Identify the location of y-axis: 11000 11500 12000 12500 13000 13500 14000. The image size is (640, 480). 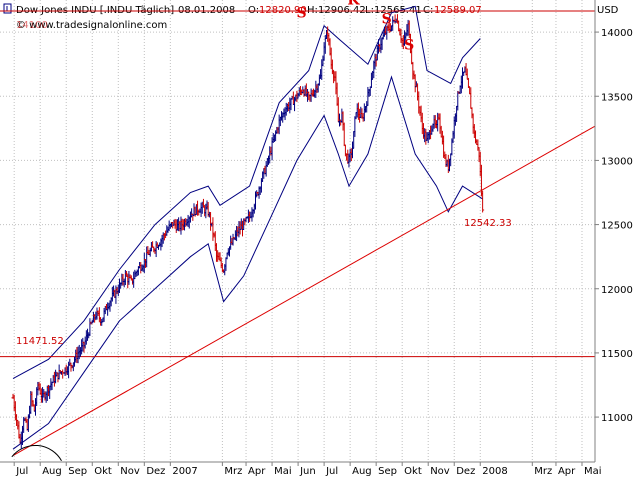
(614, 226).